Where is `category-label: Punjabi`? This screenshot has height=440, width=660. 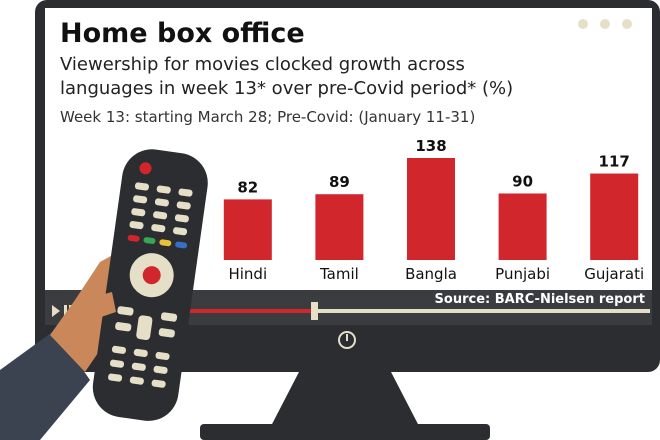
category-label: Punjabi is located at coordinates (522, 274).